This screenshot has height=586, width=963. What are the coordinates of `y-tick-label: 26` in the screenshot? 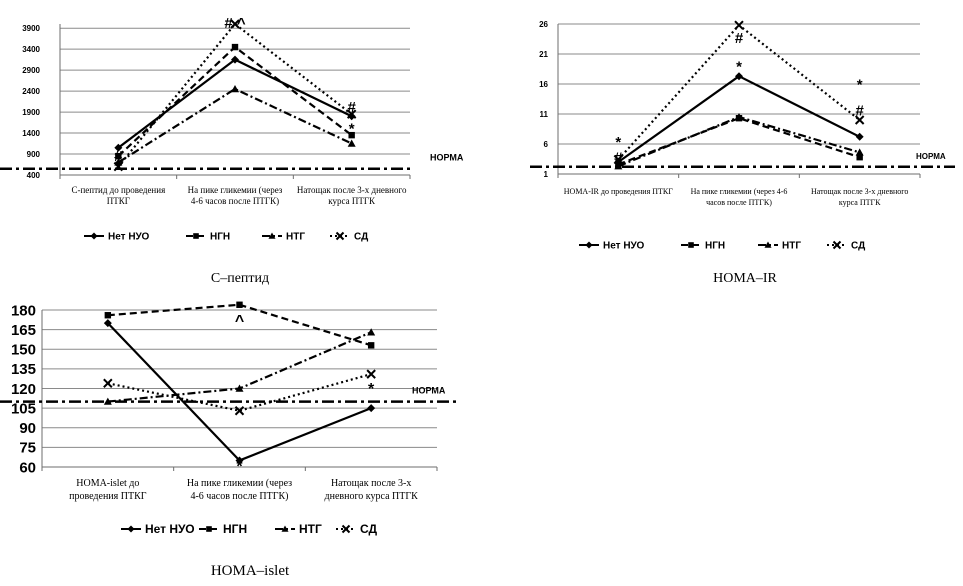 It's located at (543, 24).